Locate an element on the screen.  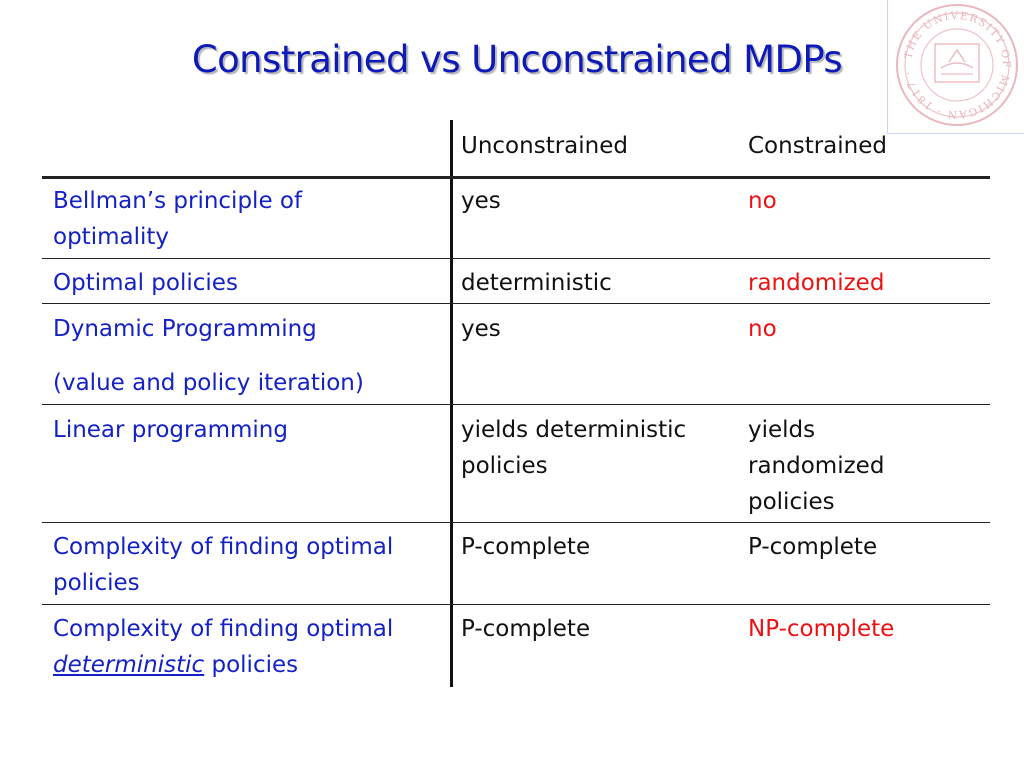
row-label: Bellman’s principle of is located at coordinates (178, 201).